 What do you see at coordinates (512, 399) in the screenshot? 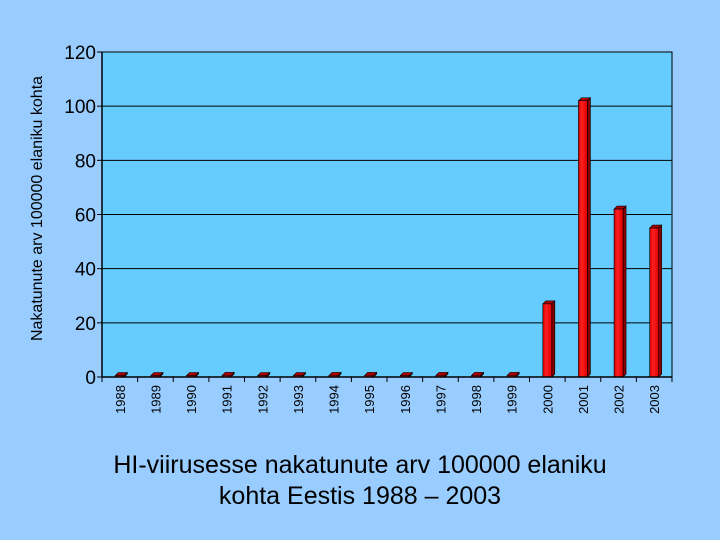
I see `x-tick-label-1999: 1999` at bounding box center [512, 399].